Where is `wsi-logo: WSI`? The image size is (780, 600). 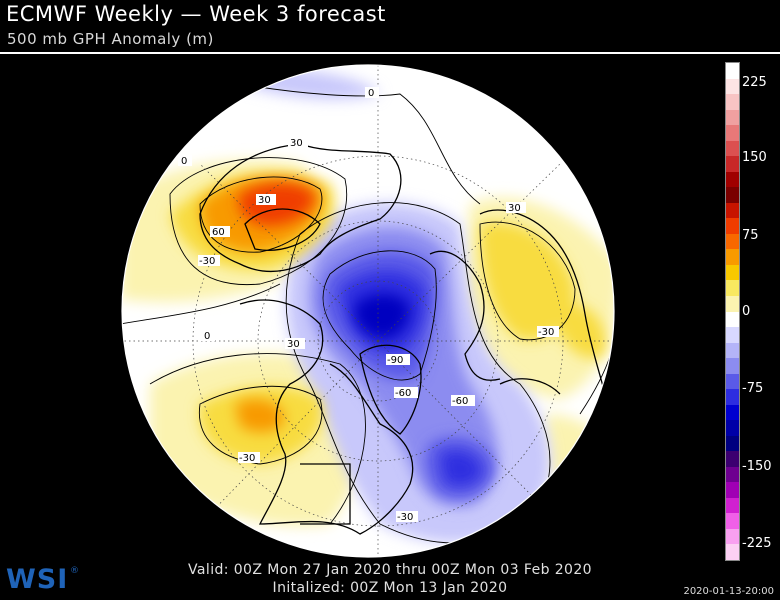 wsi-logo: WSI is located at coordinates (37, 579).